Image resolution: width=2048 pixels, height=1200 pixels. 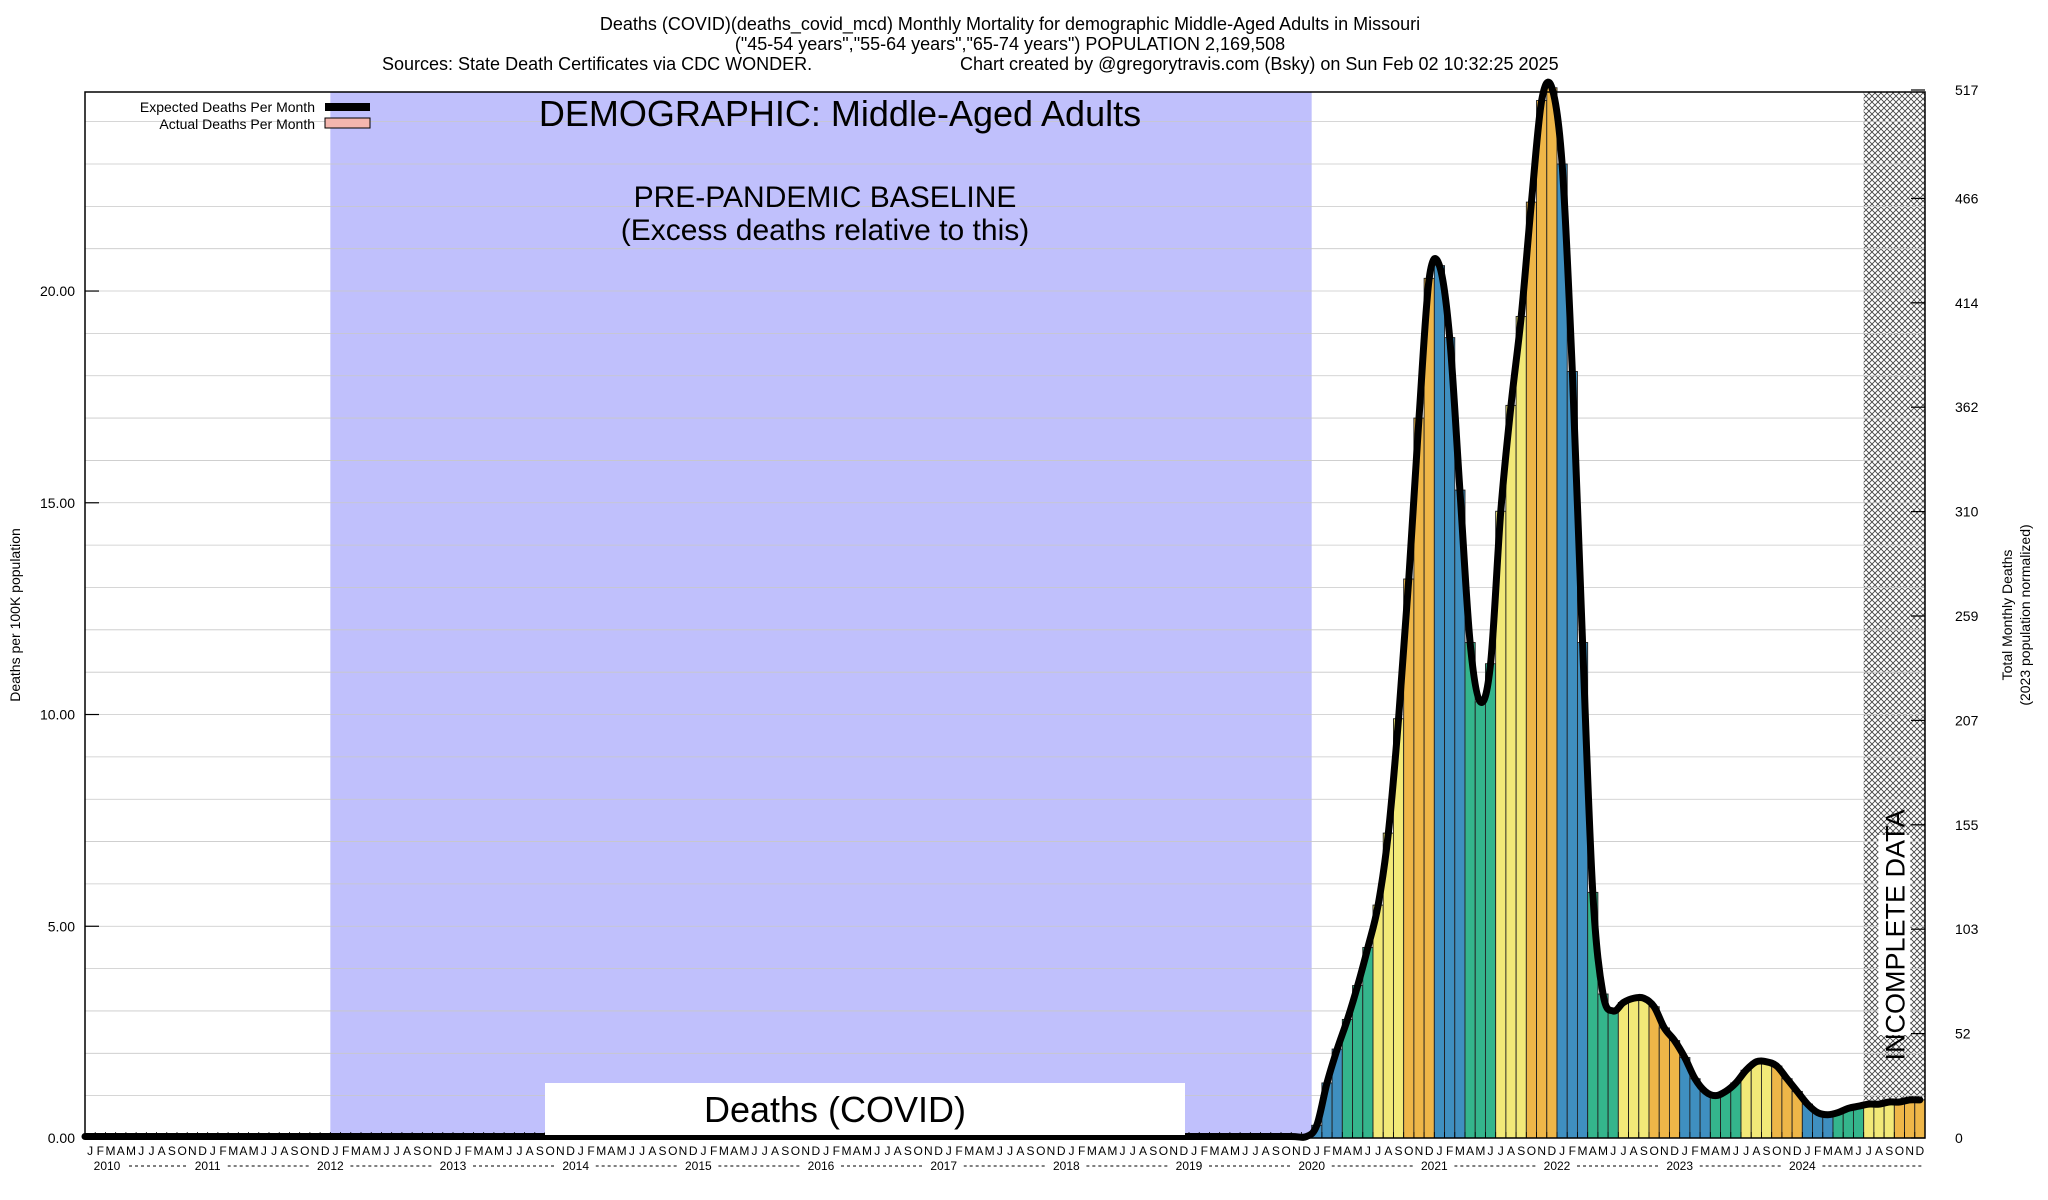 What do you see at coordinates (1963, 1034) in the screenshot?
I see `y-tick-label-right: 52` at bounding box center [1963, 1034].